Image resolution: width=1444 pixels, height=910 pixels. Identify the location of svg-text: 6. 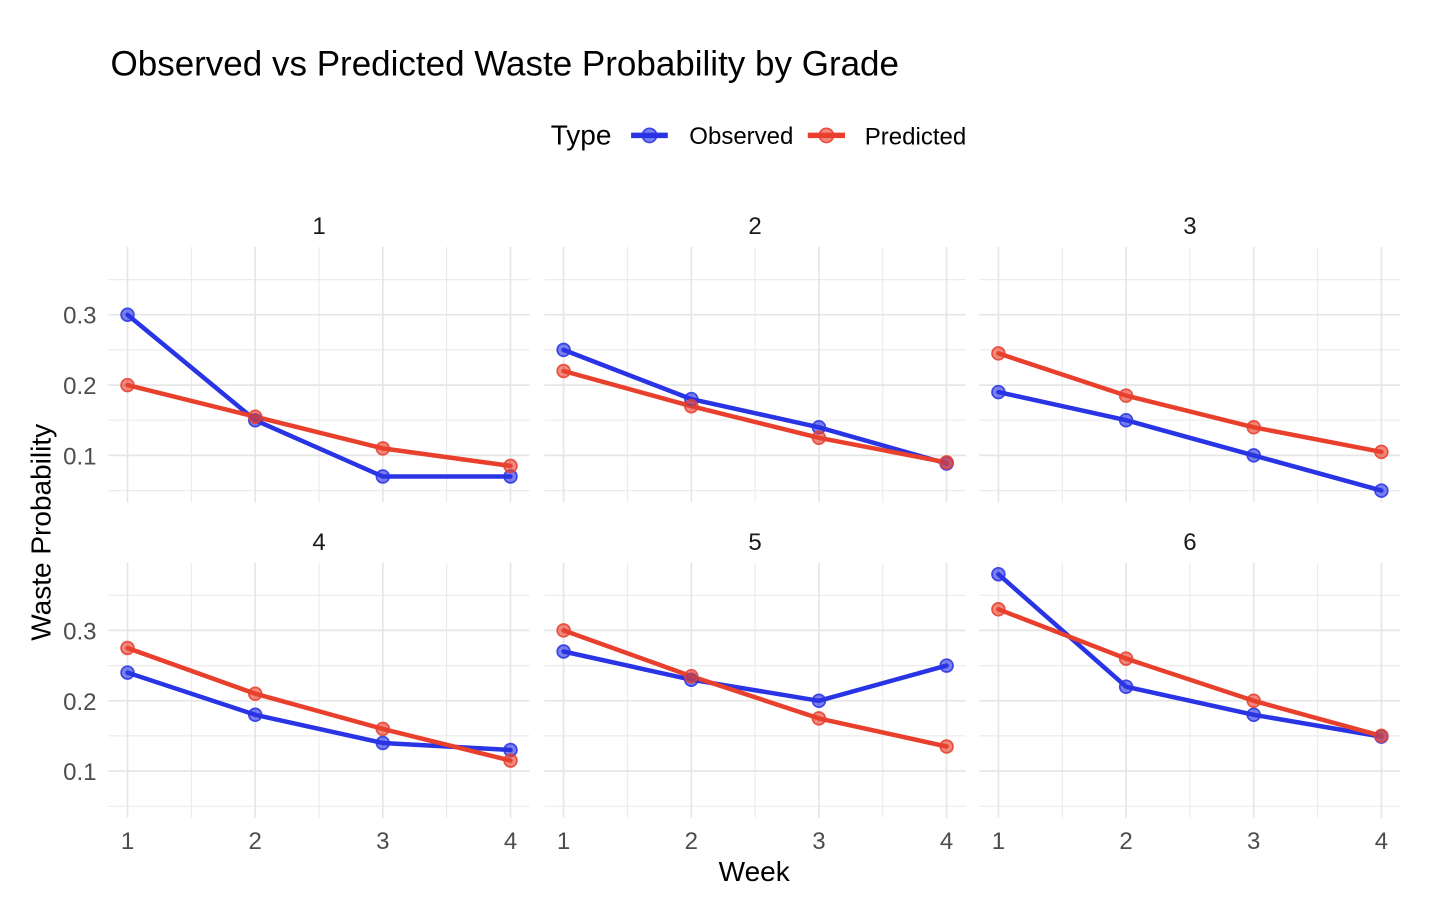
(1189, 542).